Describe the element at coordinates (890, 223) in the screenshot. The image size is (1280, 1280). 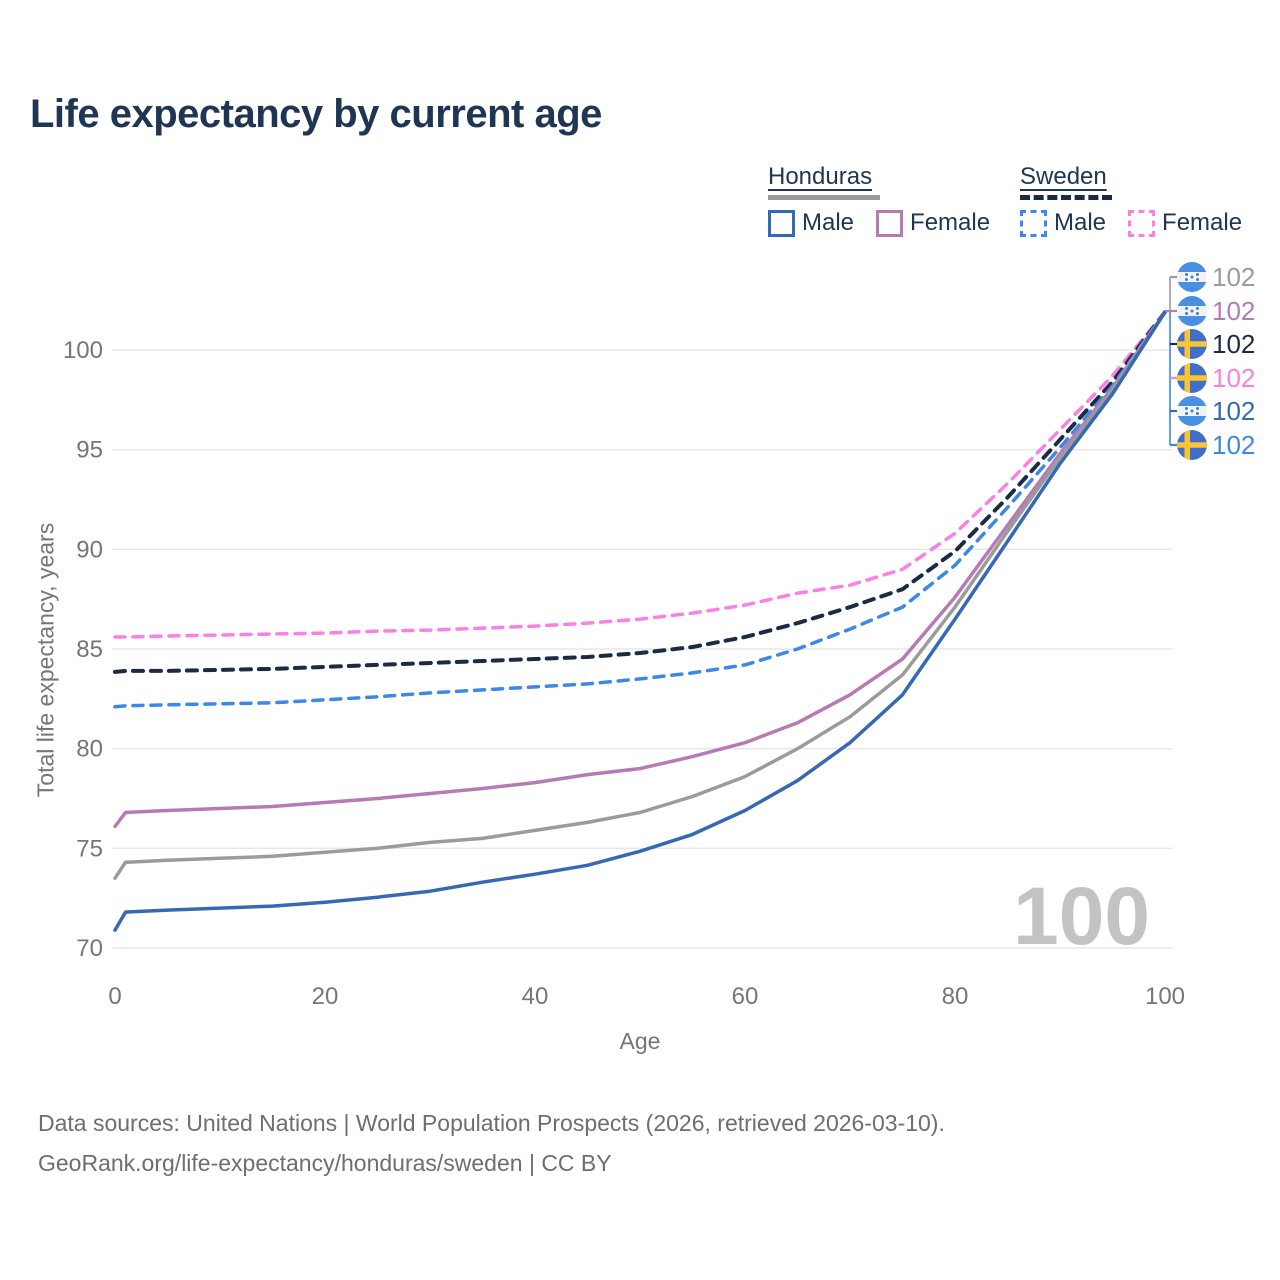
I see `honduras-female-checkbox-icon` at that location.